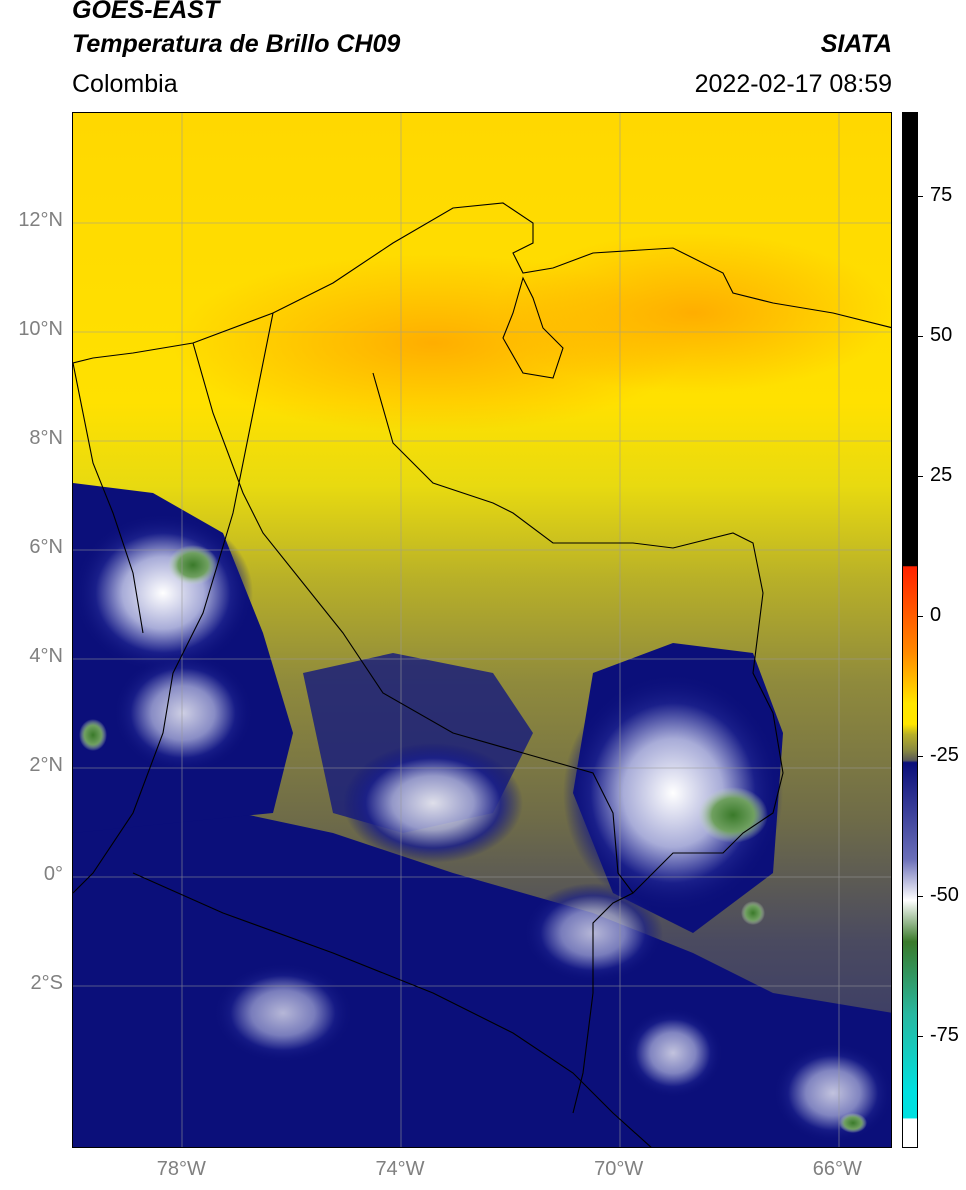  I want to click on longitude-label: 70°W, so click(619, 1169).